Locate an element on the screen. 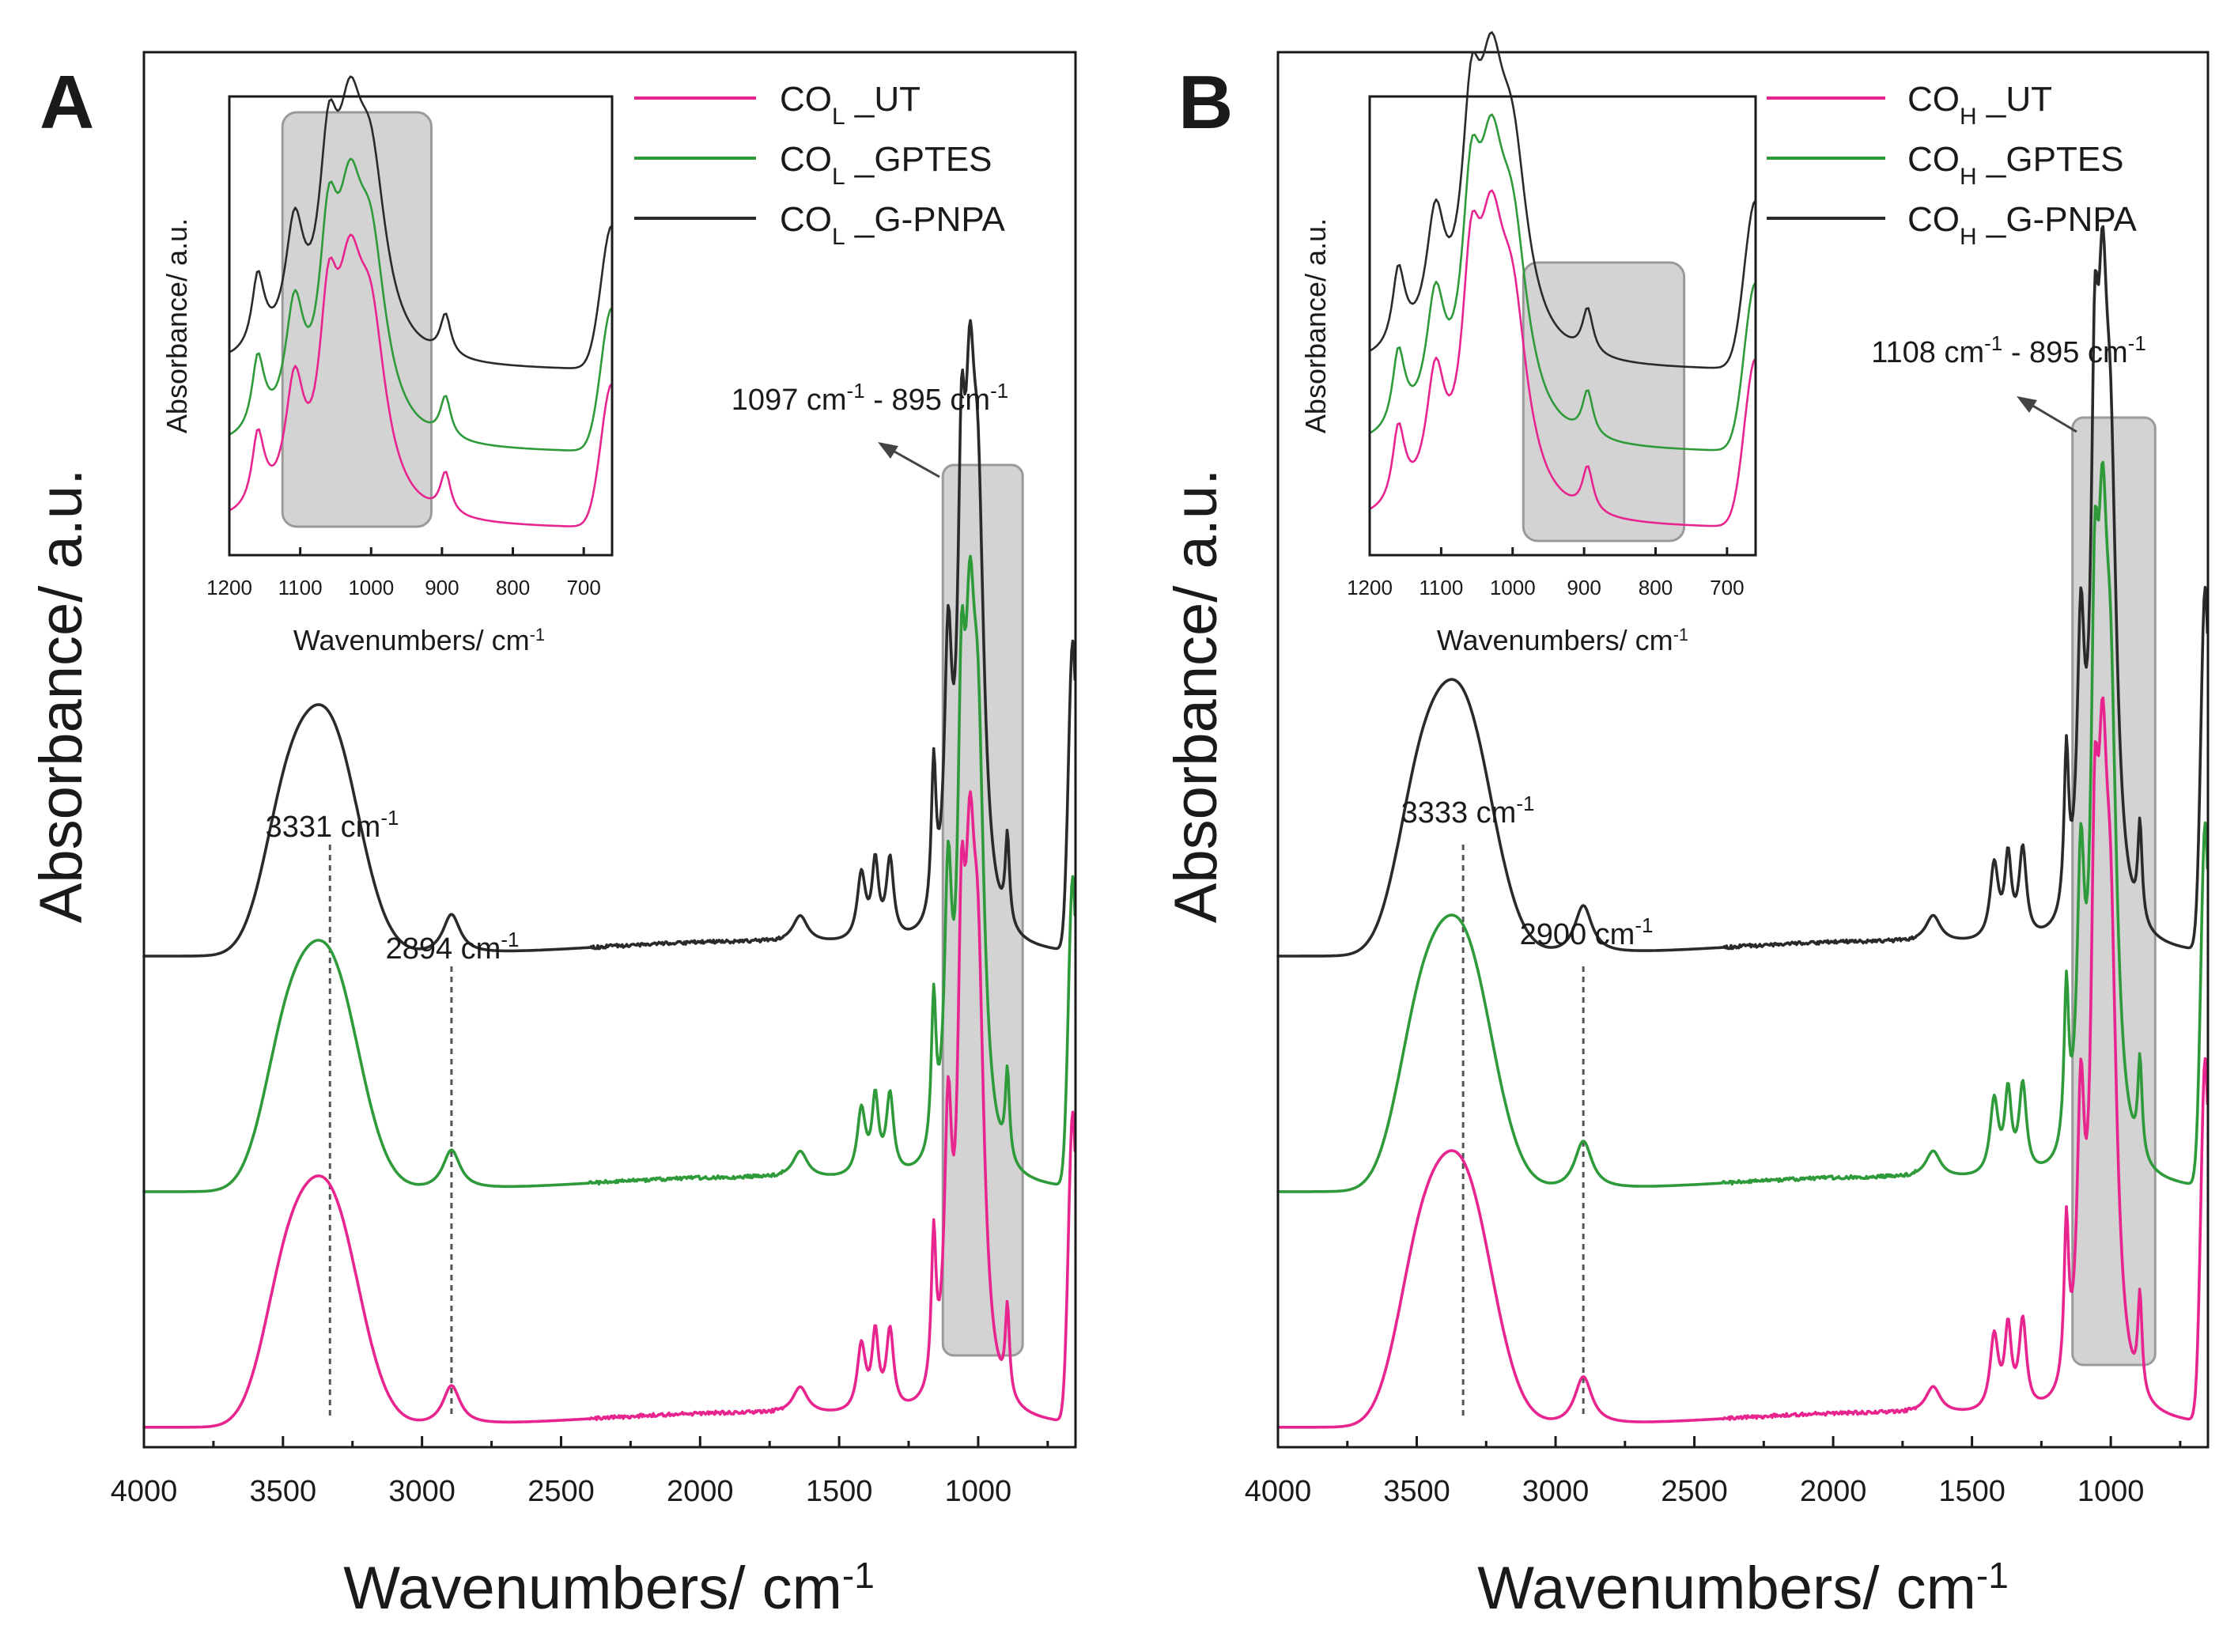 The image size is (2238, 1652). panel-a-letter: A is located at coordinates (67, 102).